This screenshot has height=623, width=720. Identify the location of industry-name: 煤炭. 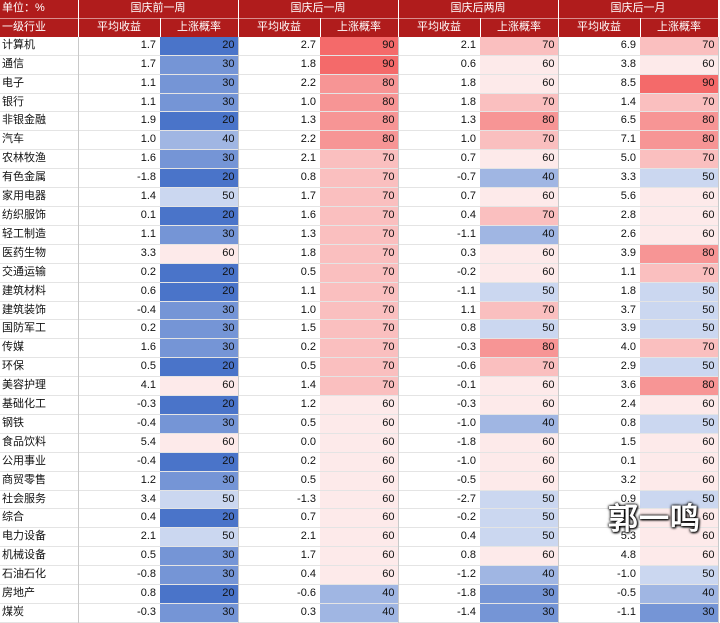
(39, 613).